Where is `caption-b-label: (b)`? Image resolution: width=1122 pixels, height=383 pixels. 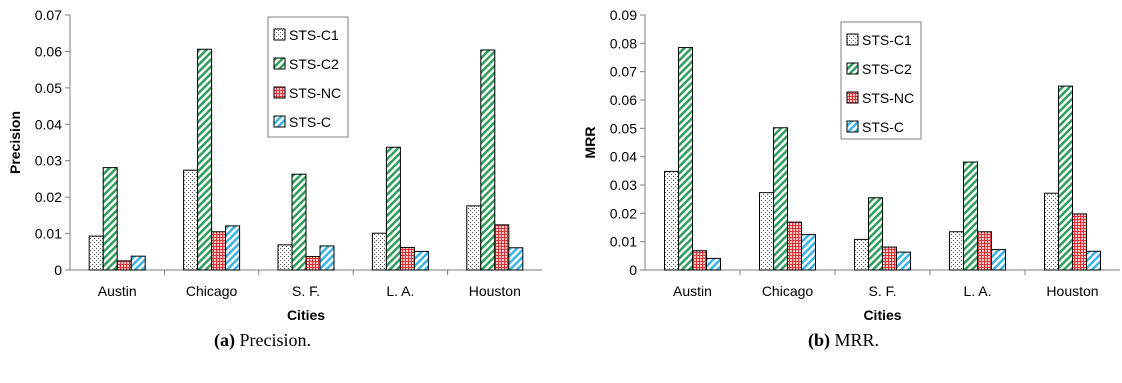 caption-b-label: (b) is located at coordinates (819, 340).